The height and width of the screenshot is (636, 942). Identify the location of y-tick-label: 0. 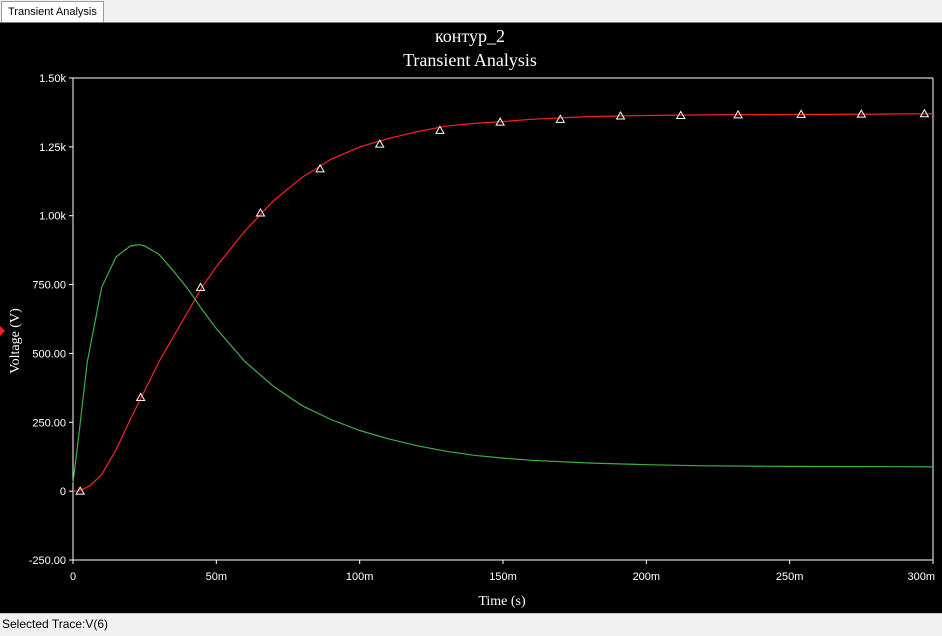
(63, 492).